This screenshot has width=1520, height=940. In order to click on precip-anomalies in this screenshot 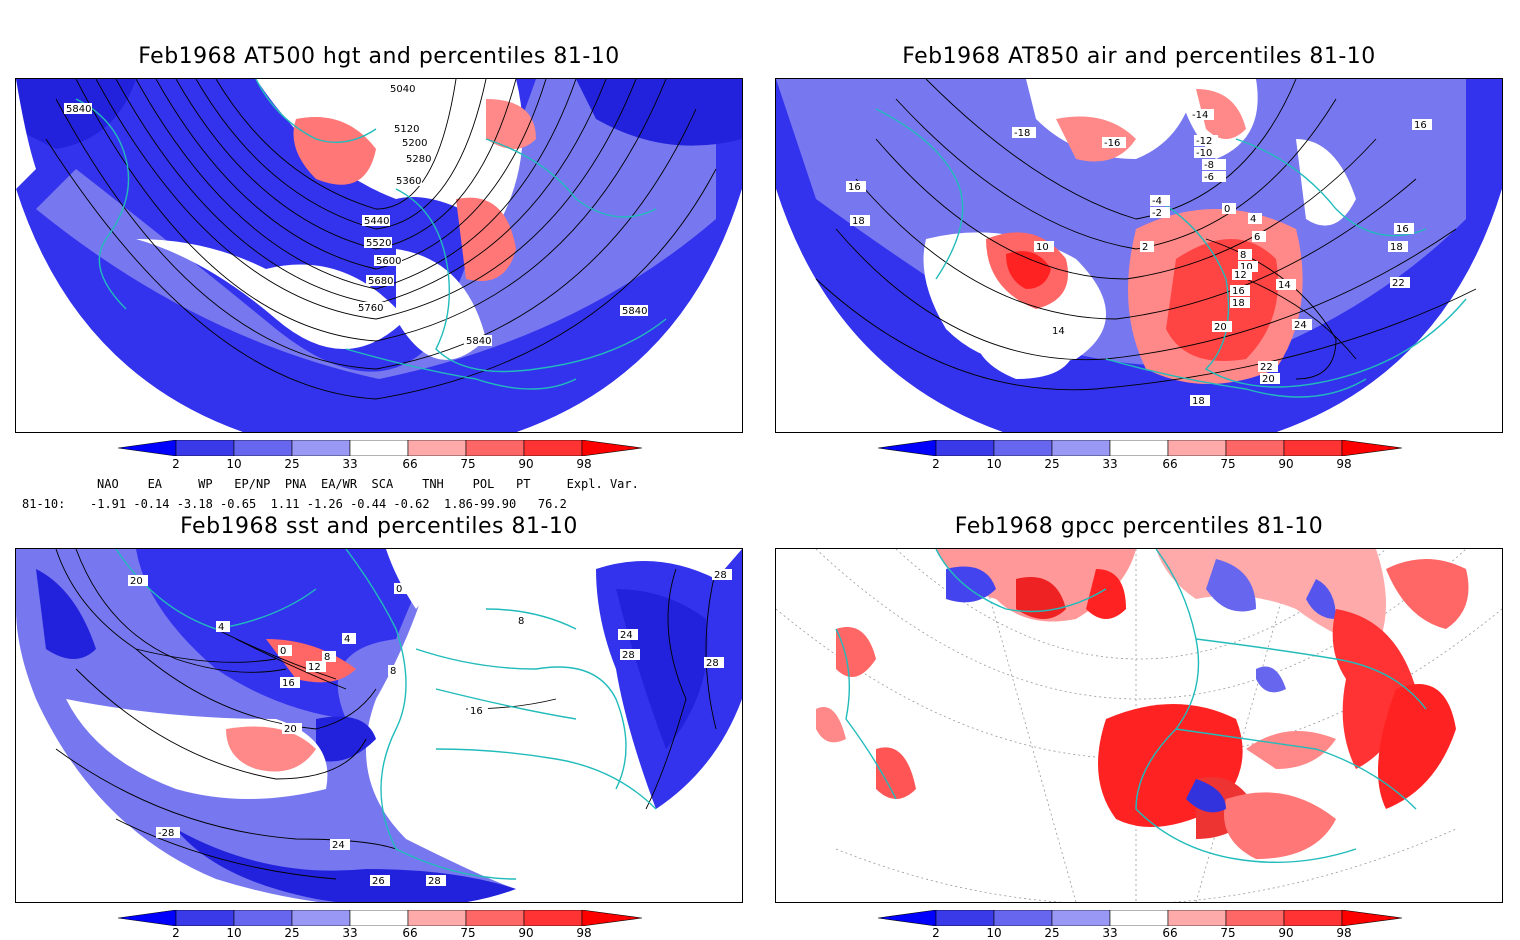, I will do `click(1142, 704)`.